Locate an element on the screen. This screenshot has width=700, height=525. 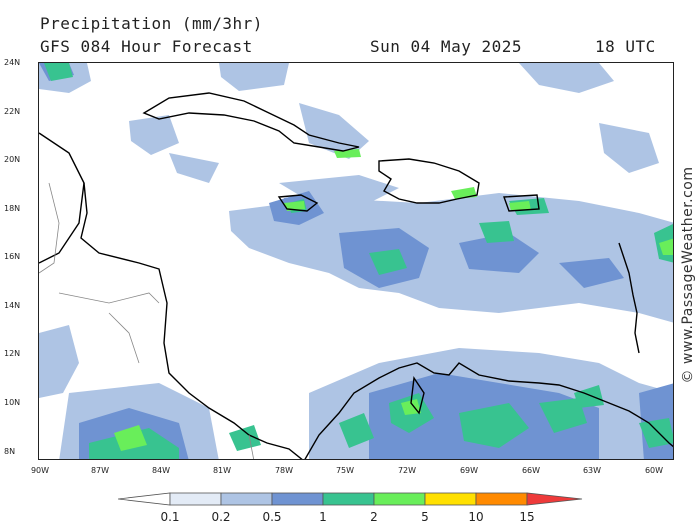
lat-label: 8N is located at coordinates (10, 451).